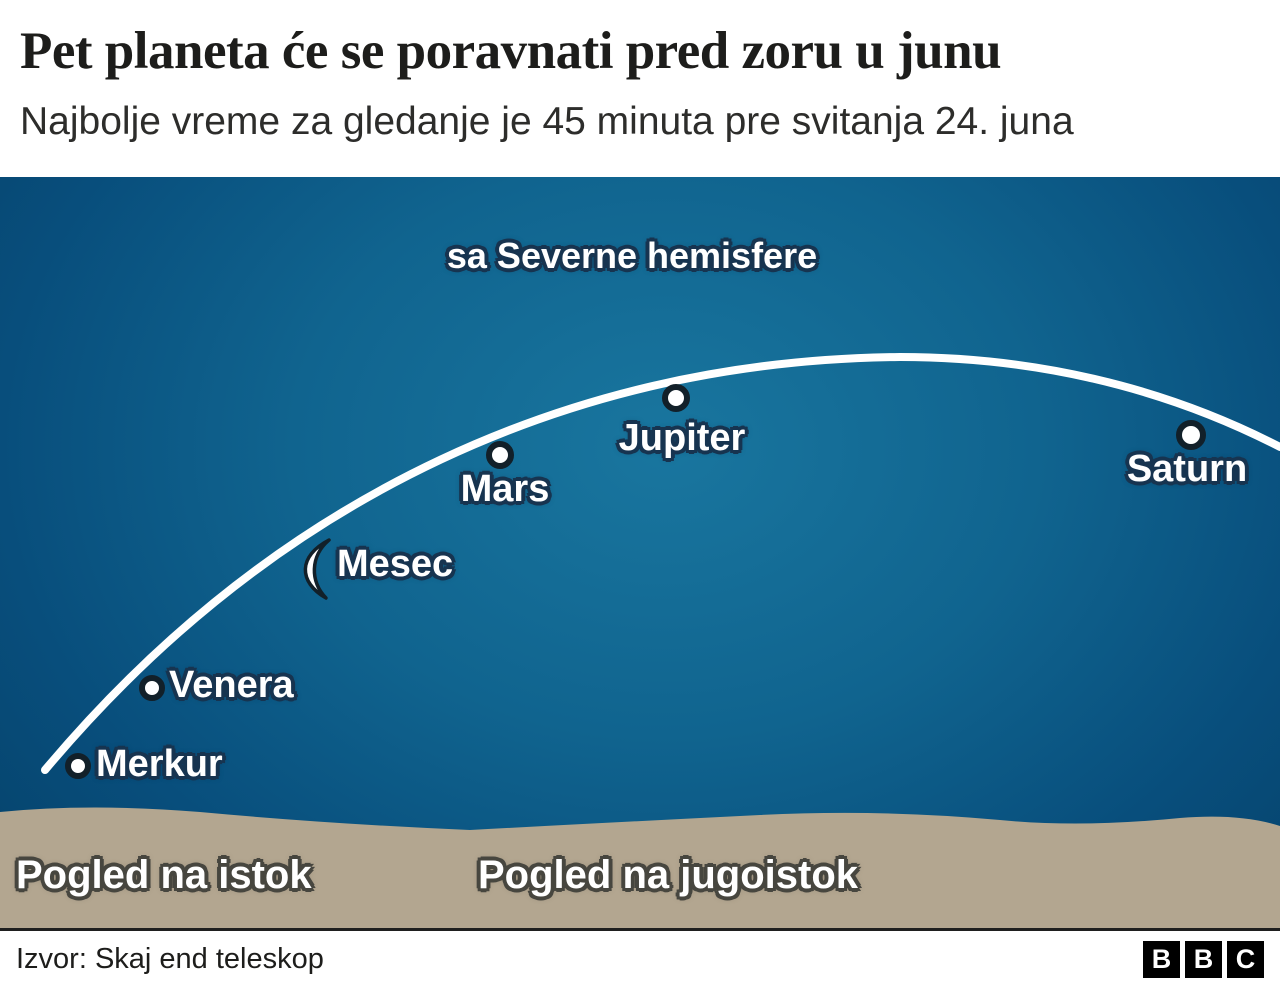  What do you see at coordinates (500, 455) in the screenshot?
I see `planet-dot-mars` at bounding box center [500, 455].